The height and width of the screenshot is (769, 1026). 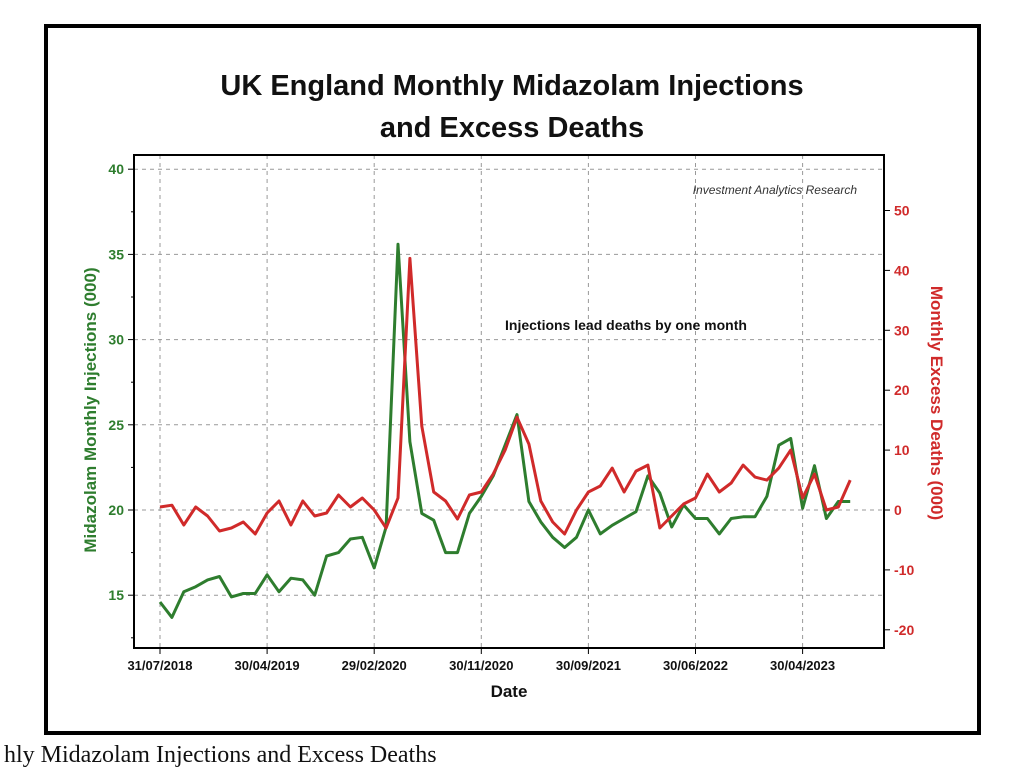 I want to click on left-tick-label: 25, so click(x=116, y=425).